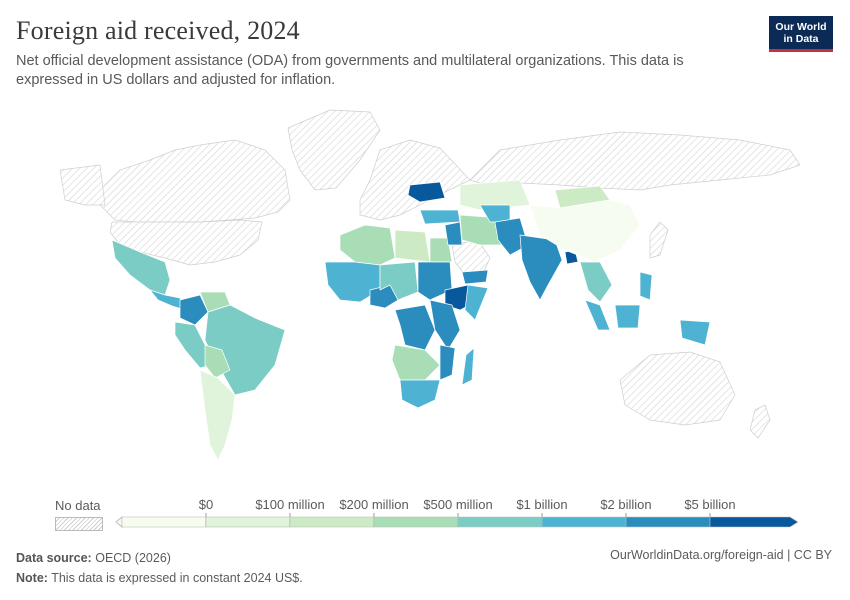 This screenshot has width=850, height=600. I want to click on legend-bin-label: $200 million, so click(373, 504).